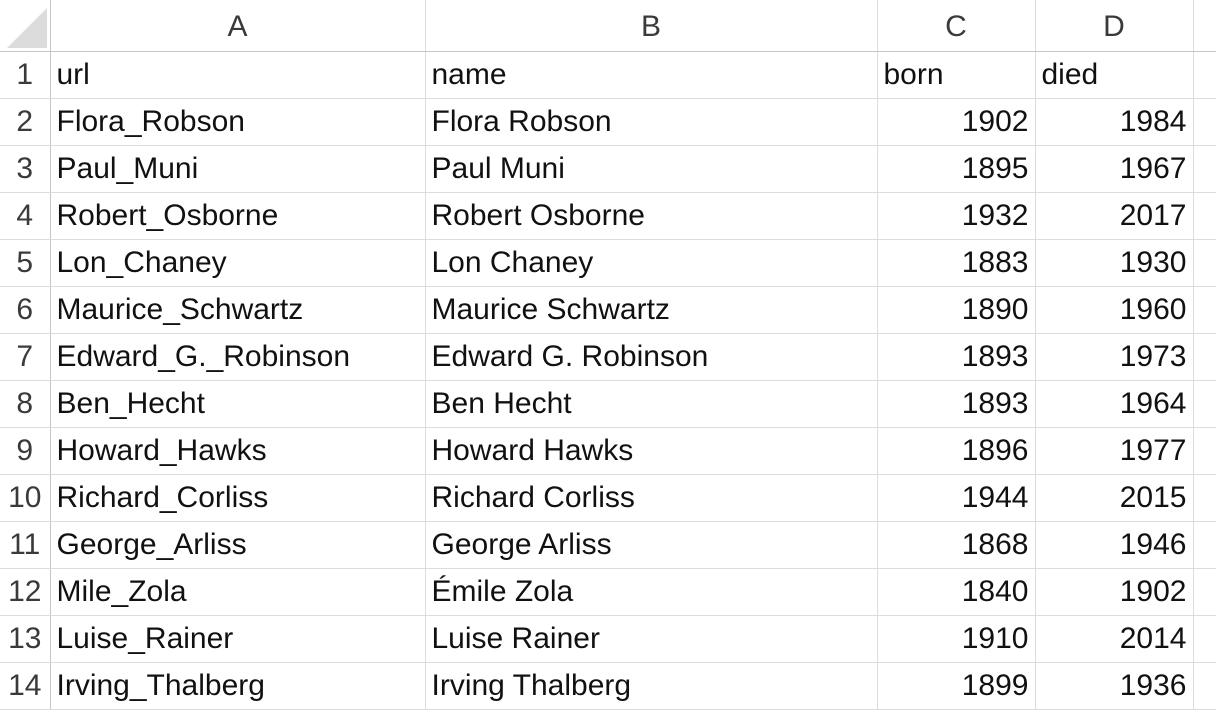  I want to click on row-header: 3, so click(25, 169).